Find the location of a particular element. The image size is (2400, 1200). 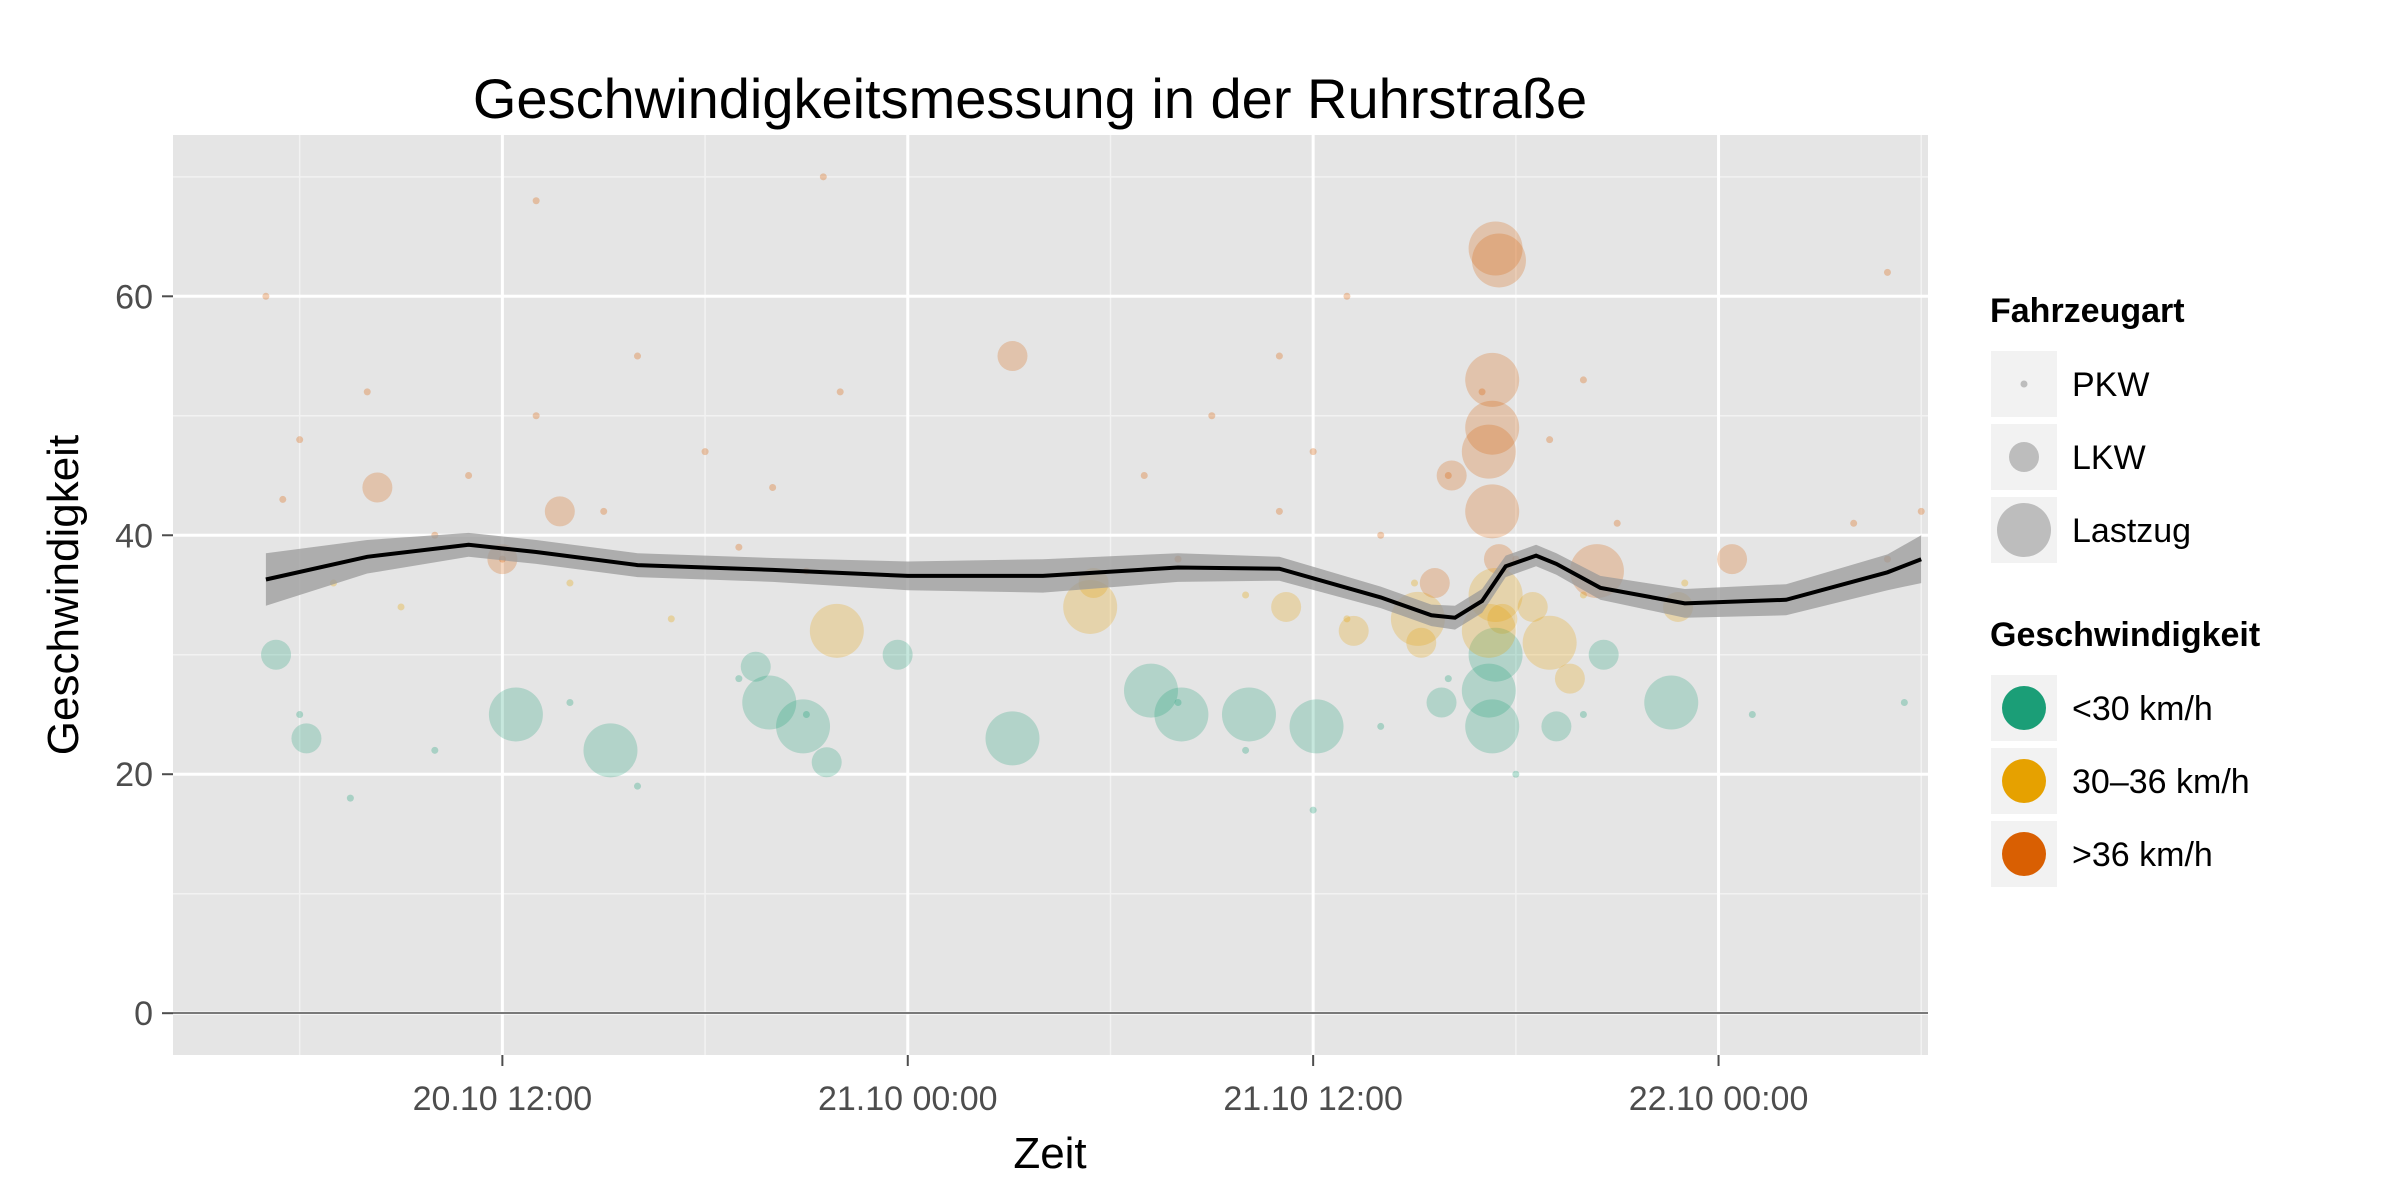

x-tick-label: 21.10 12:00 is located at coordinates (1313, 1099).